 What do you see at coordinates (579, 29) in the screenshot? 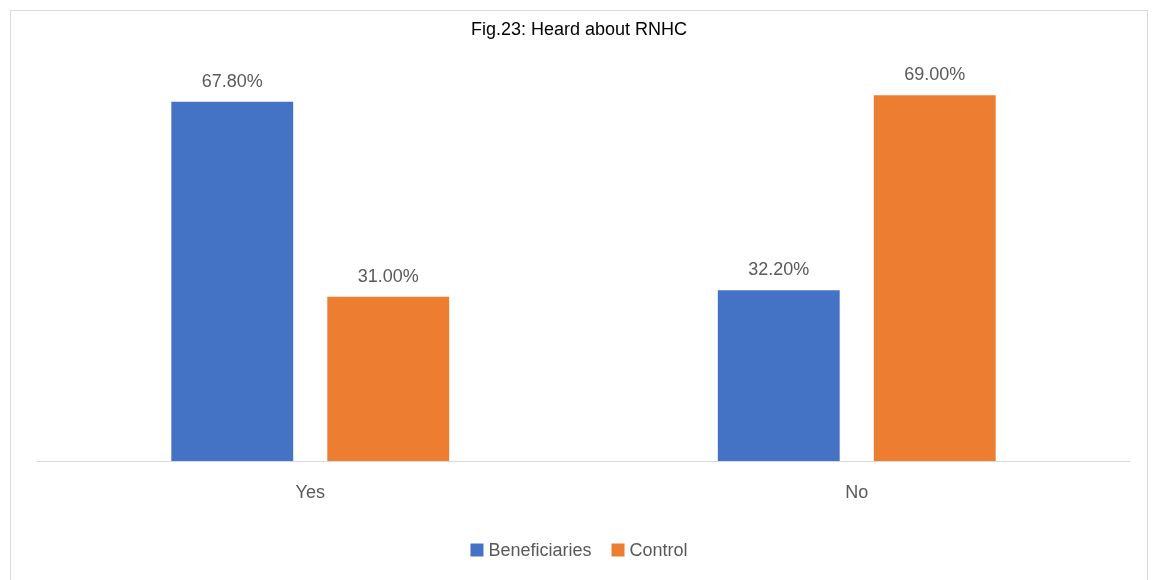
I see `chart-title: Fig.23: Heard about RNHC` at bounding box center [579, 29].